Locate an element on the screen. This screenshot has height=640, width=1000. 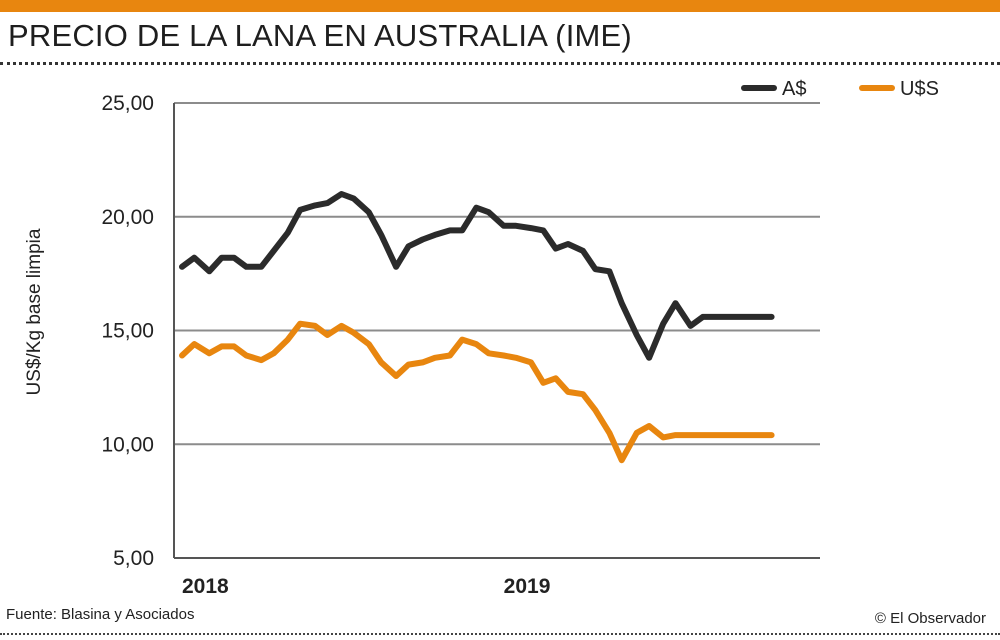
legend: A$ U$S is located at coordinates (840, 89).